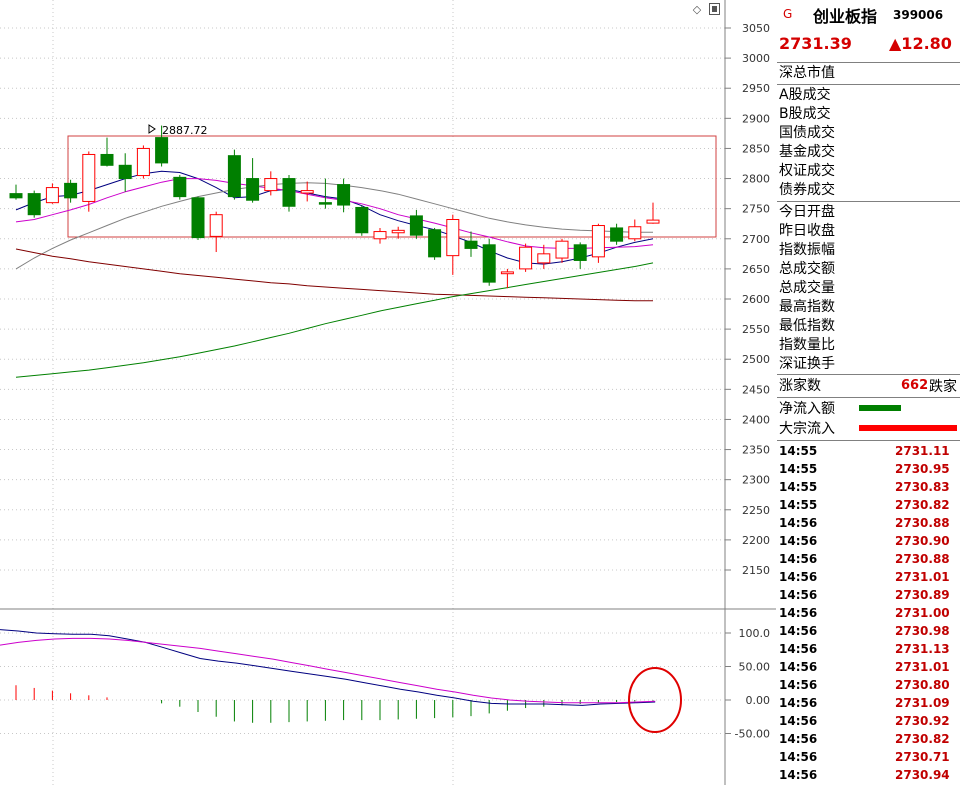 The width and height of the screenshot is (960, 785). I want to click on index-name: 创业板指, so click(845, 16).